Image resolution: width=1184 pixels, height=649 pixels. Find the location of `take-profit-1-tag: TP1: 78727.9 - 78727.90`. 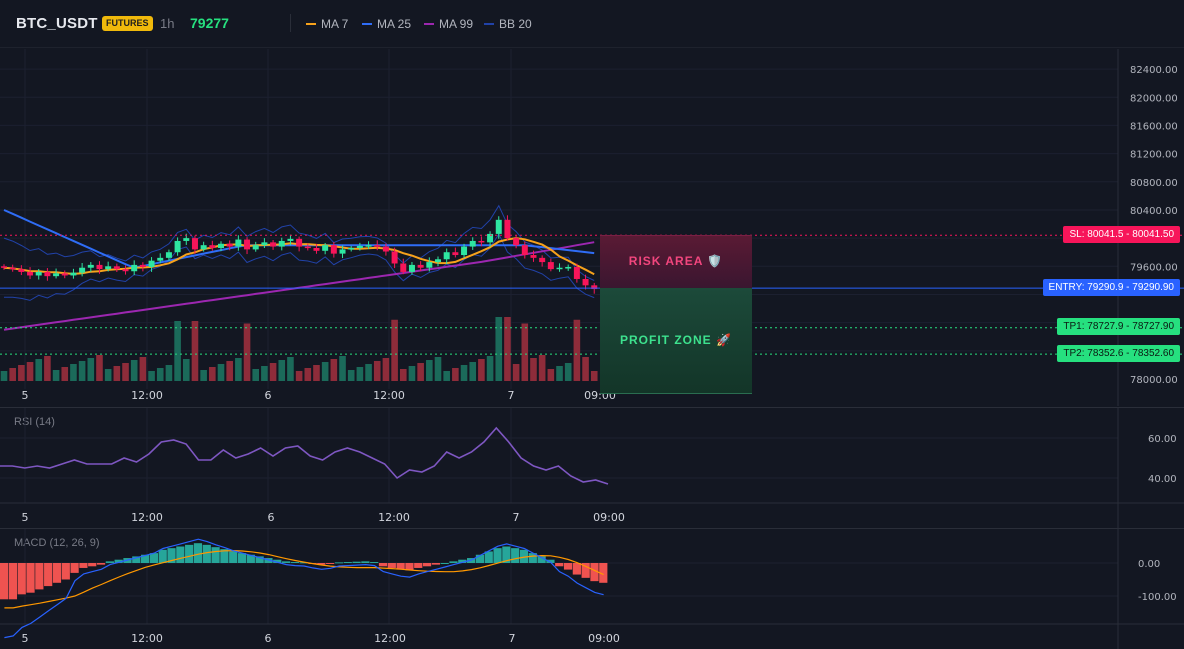

take-profit-1-tag: TP1: 78727.9 - 78727.90 is located at coordinates (1118, 326).